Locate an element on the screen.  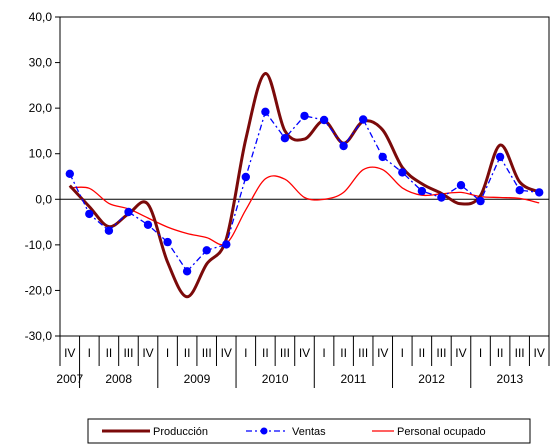
legend: Producción Ventas Personal ocupado is located at coordinates (309, 431).